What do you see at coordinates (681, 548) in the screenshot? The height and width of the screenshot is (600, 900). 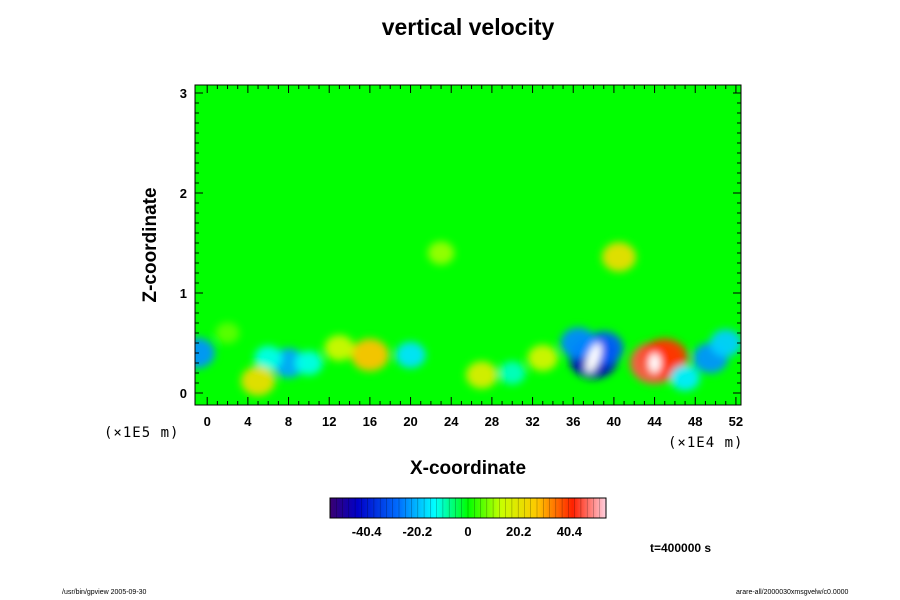 I see `time-label: t=400000 s` at bounding box center [681, 548].